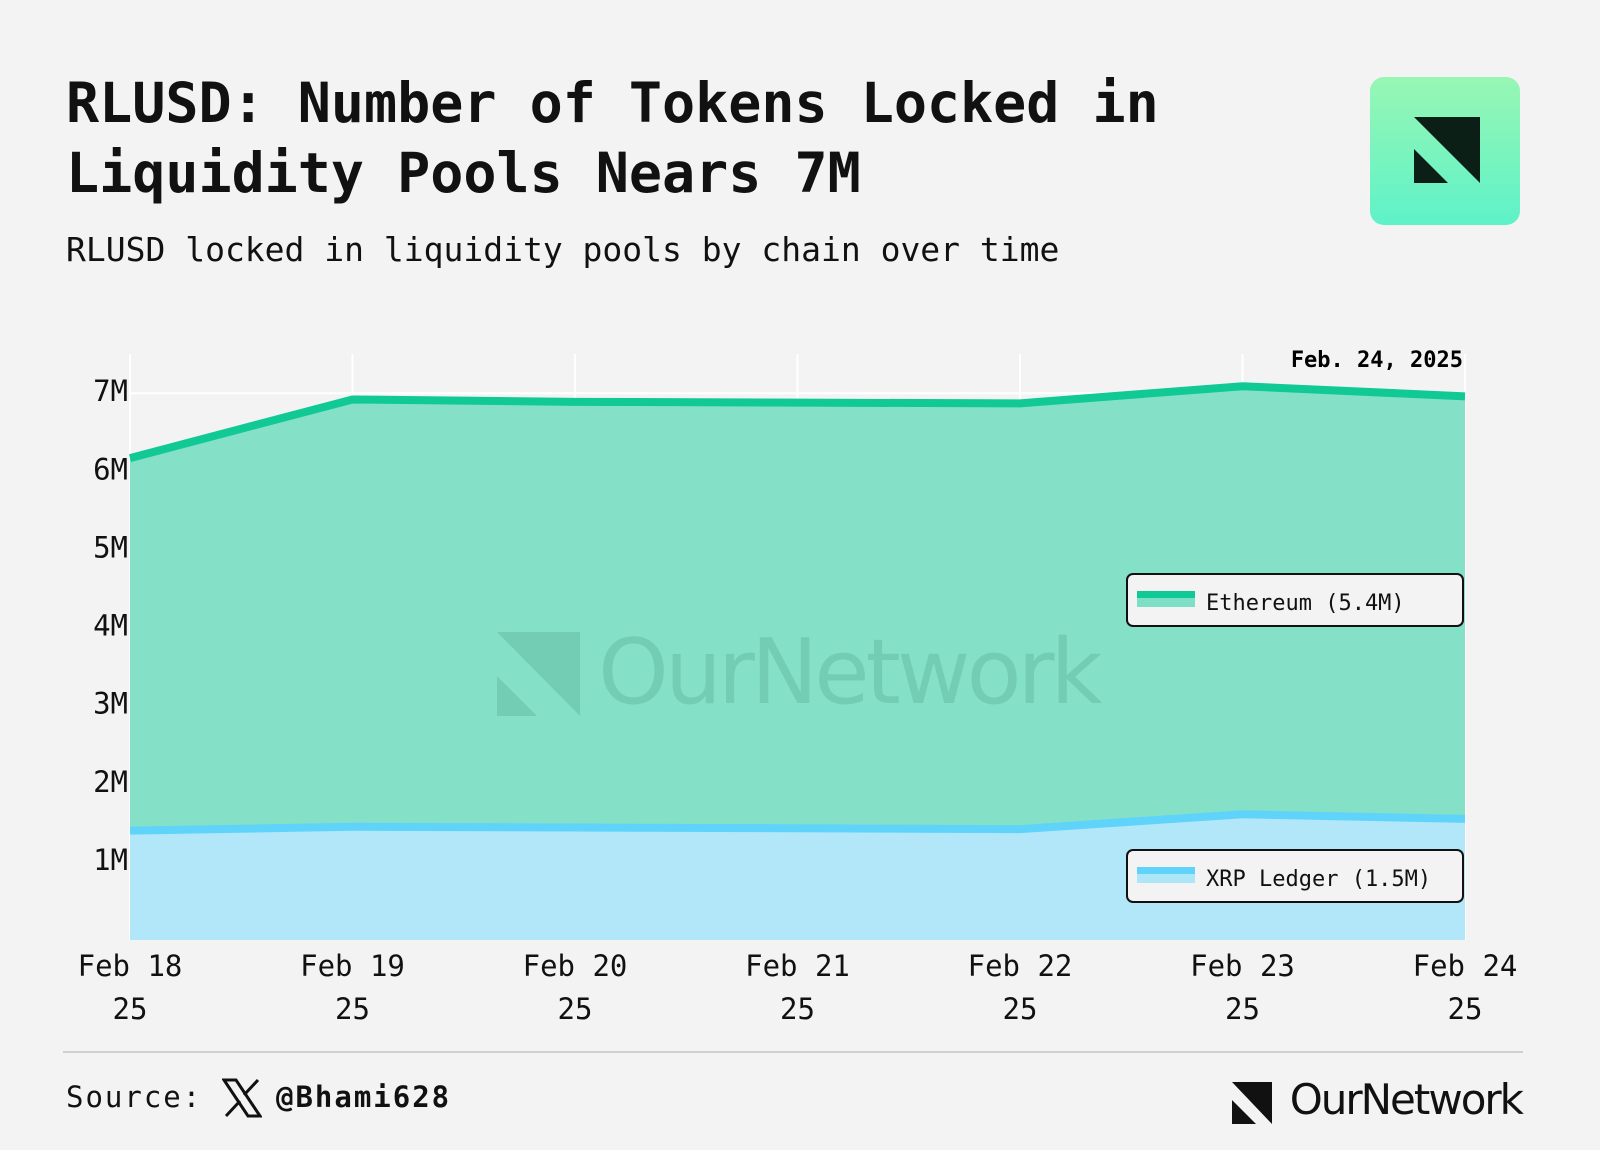 The width and height of the screenshot is (1600, 1150). What do you see at coordinates (1252, 1103) in the screenshot?
I see `brand-logo` at bounding box center [1252, 1103].